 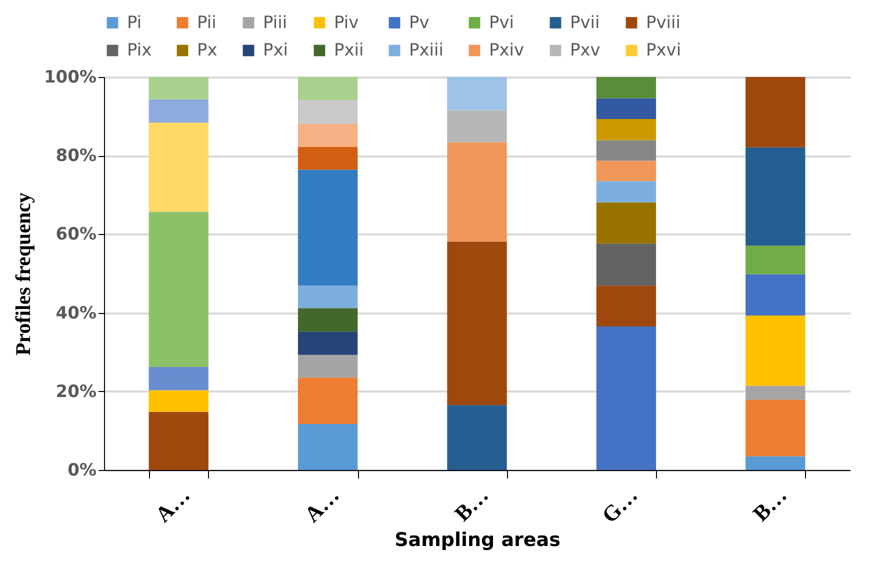 I want to click on legend-label: Pv, so click(x=419, y=22).